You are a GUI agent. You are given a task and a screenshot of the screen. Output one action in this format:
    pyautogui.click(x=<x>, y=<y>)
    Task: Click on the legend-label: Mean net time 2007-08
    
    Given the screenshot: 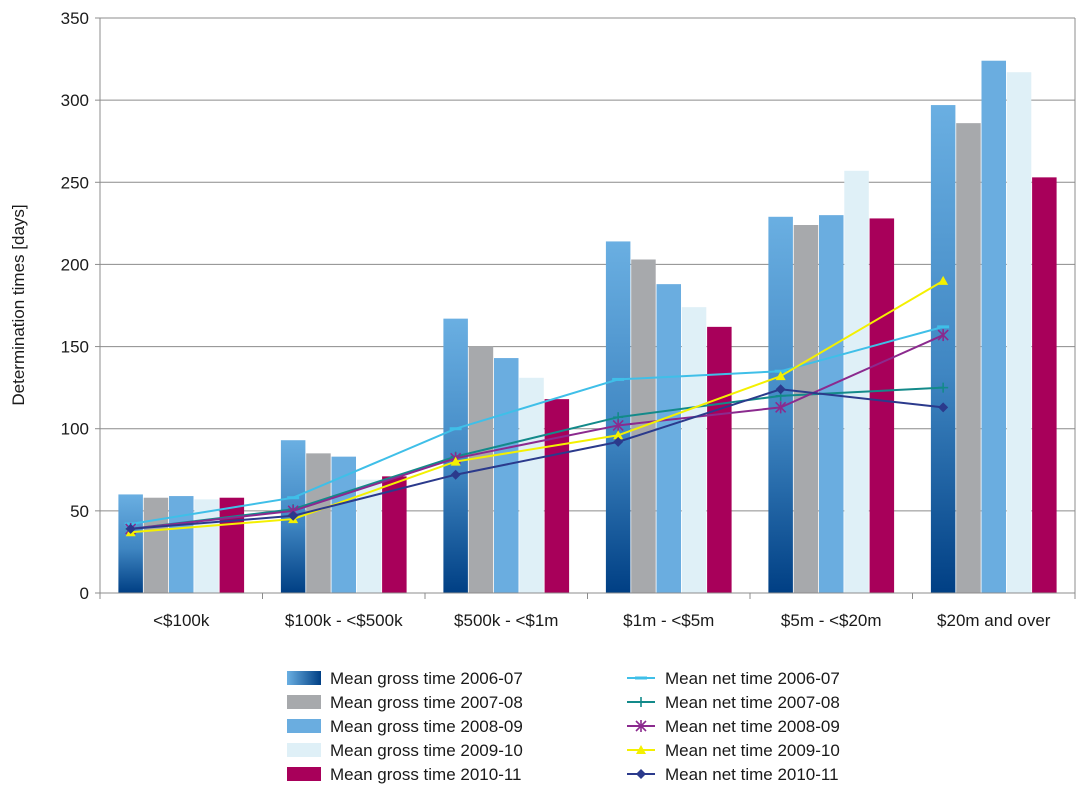 What is the action you would take?
    pyautogui.click(x=752, y=702)
    